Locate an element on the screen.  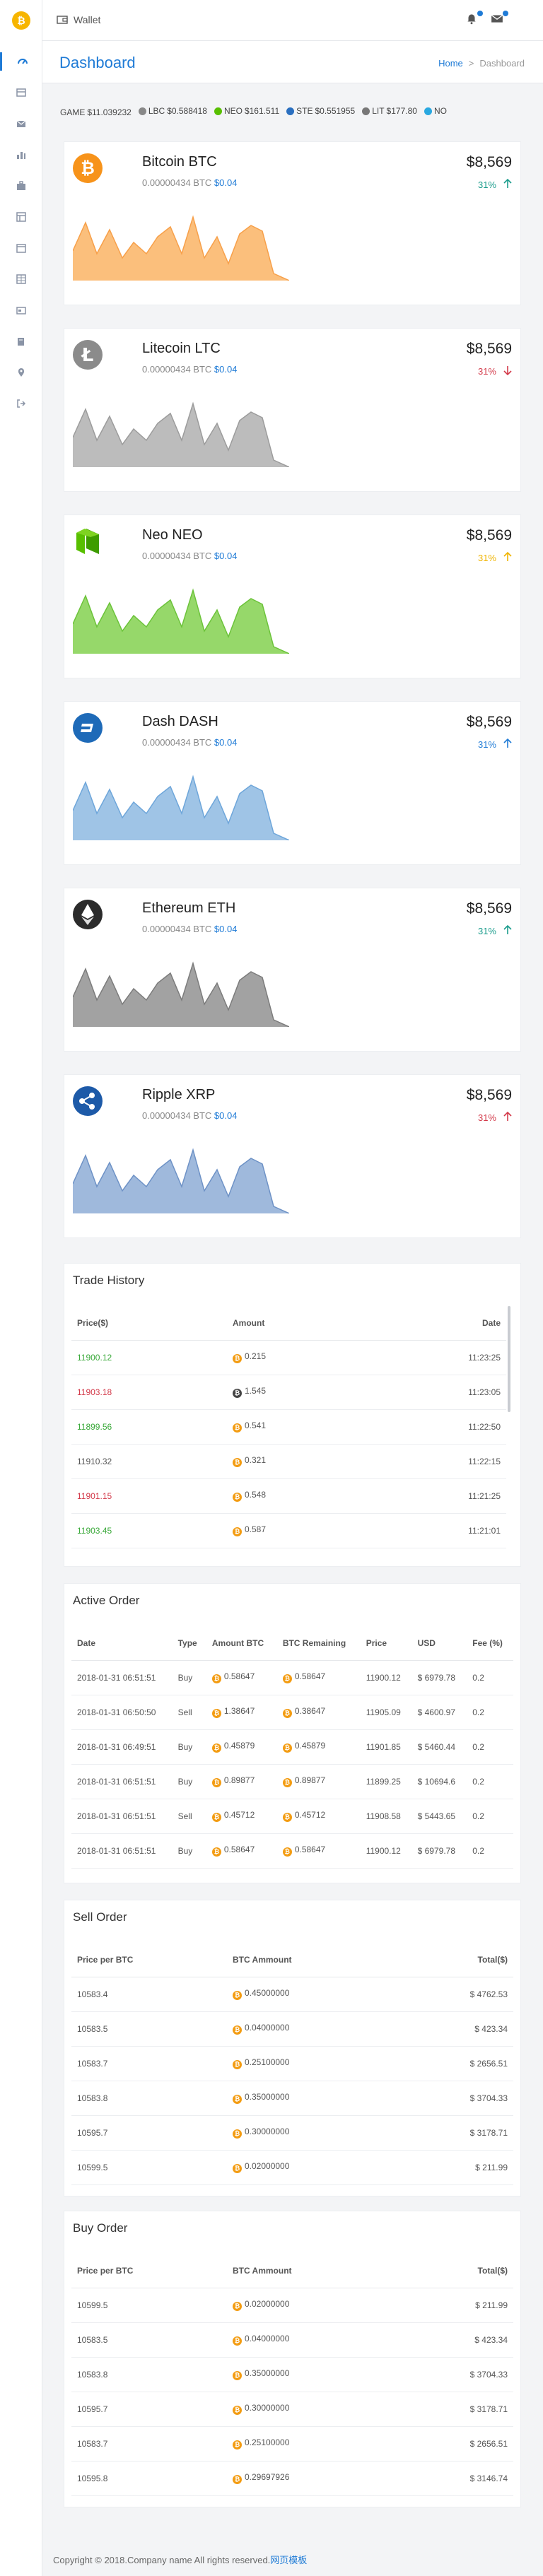
table-row: 11901.15 ₿ 0.548 11:21:25 is located at coordinates (288, 1496).